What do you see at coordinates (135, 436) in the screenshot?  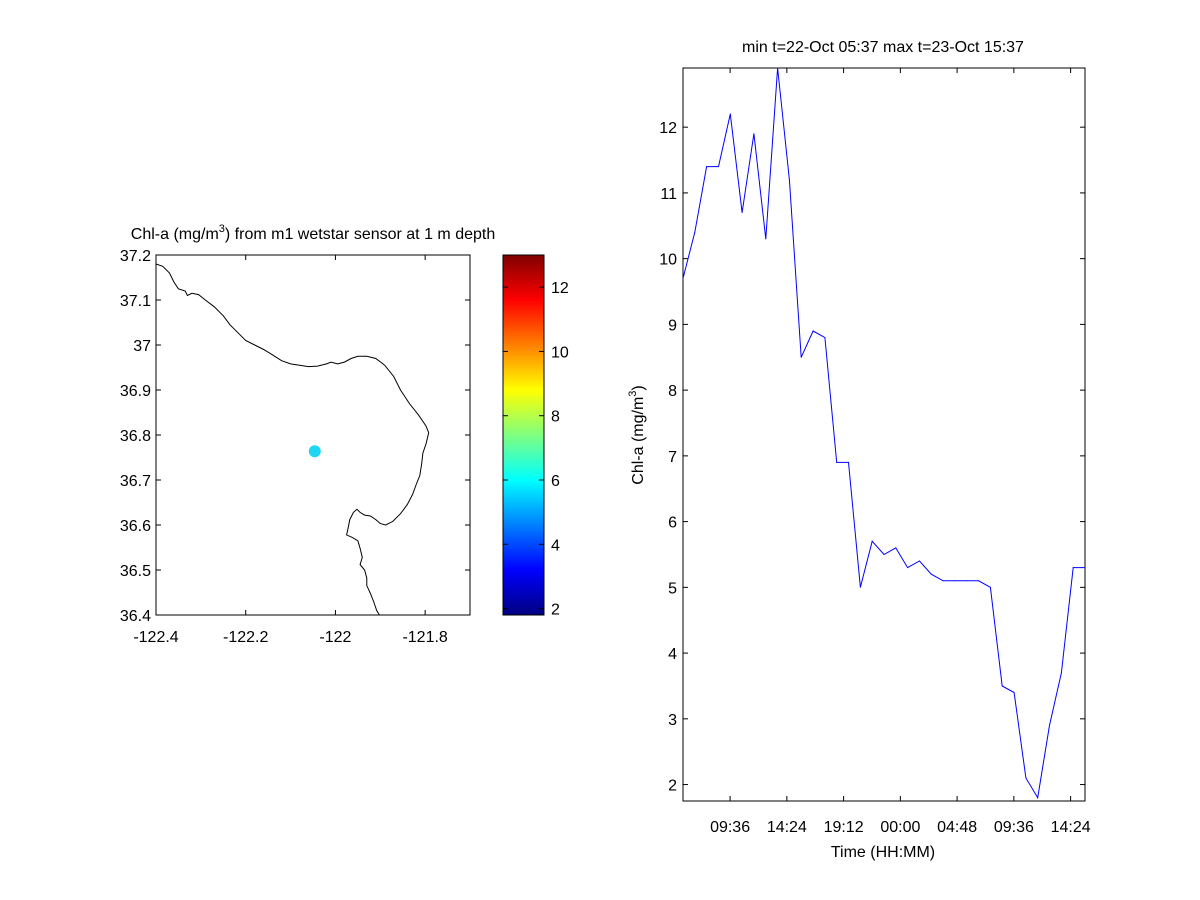 I see `map-y-tick-label: 36.8` at bounding box center [135, 436].